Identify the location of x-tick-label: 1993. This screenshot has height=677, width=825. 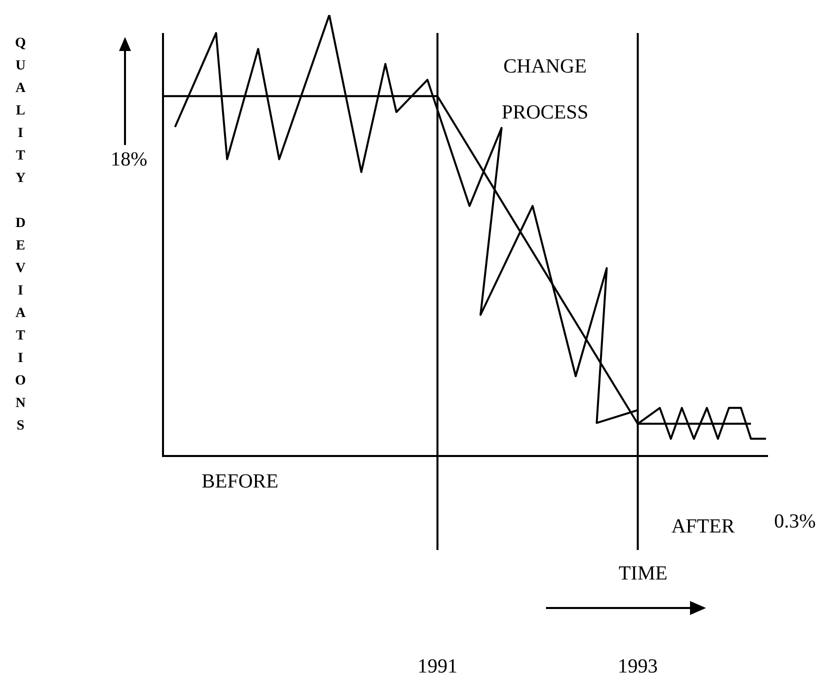
(638, 666).